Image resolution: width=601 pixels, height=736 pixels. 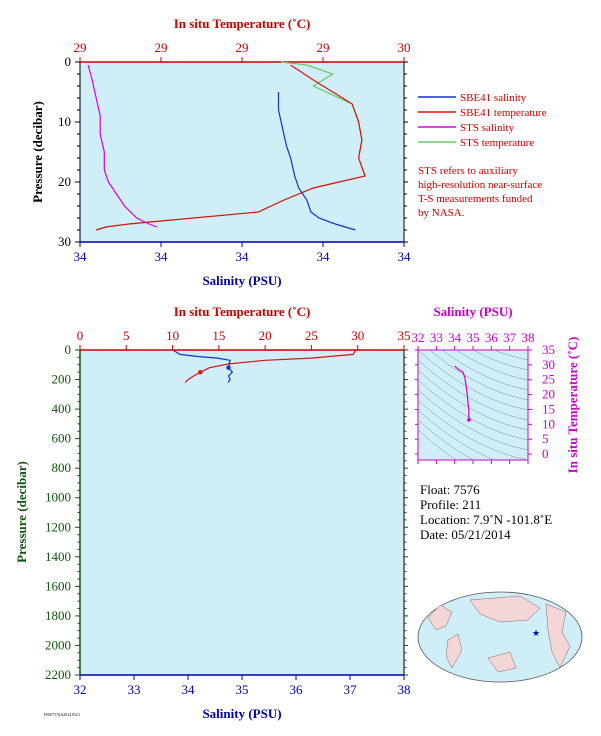 I want to click on ts-diagram-line, so click(x=462, y=393).